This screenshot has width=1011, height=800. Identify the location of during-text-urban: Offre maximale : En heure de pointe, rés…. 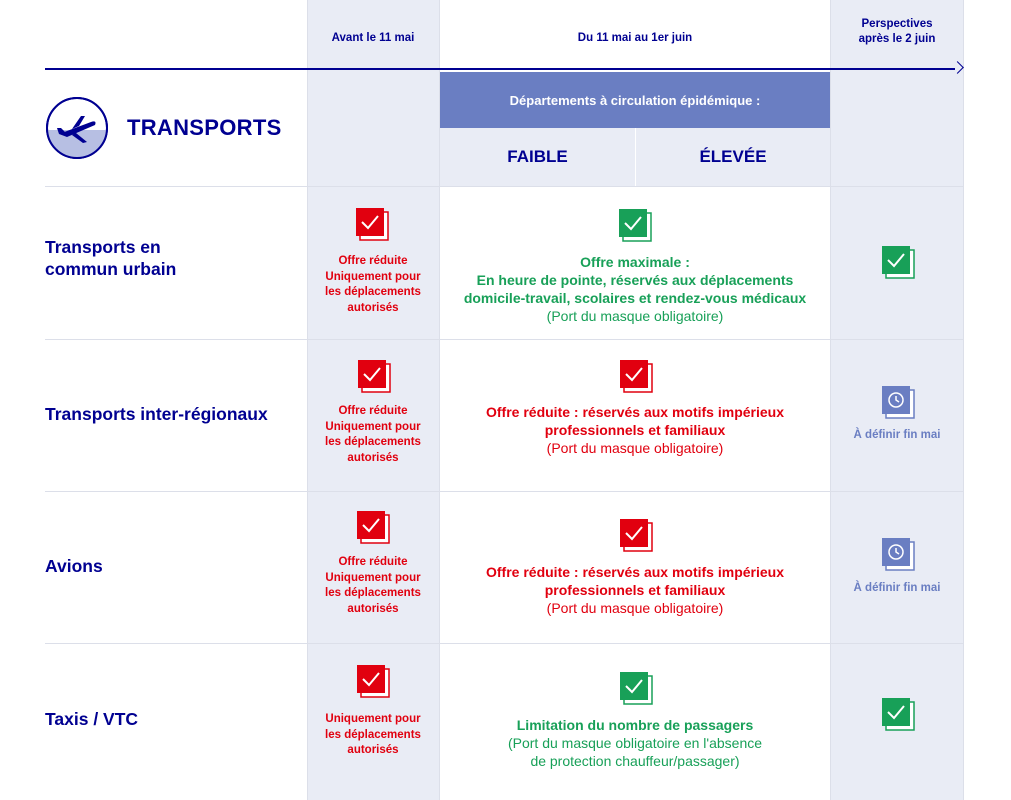
(635, 289).